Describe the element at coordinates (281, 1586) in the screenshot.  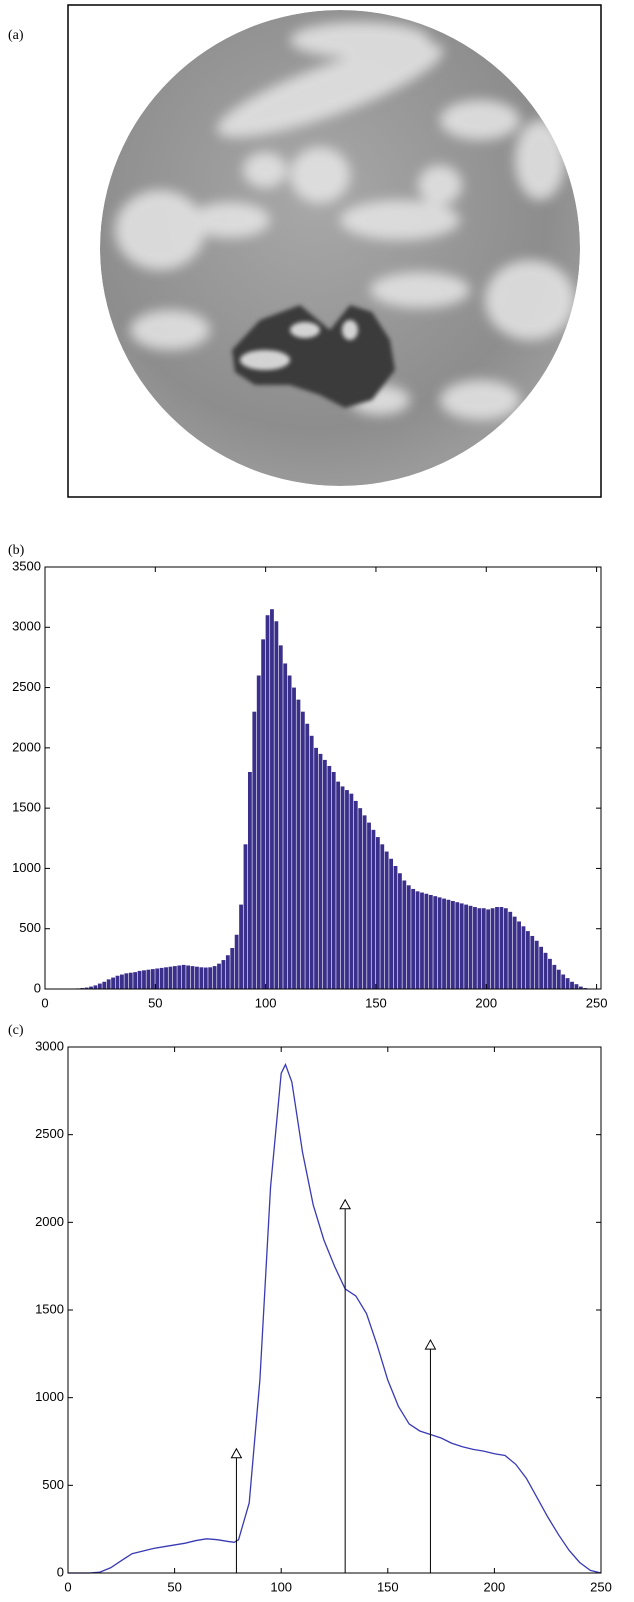
I see `x-tick-label: 100` at that location.